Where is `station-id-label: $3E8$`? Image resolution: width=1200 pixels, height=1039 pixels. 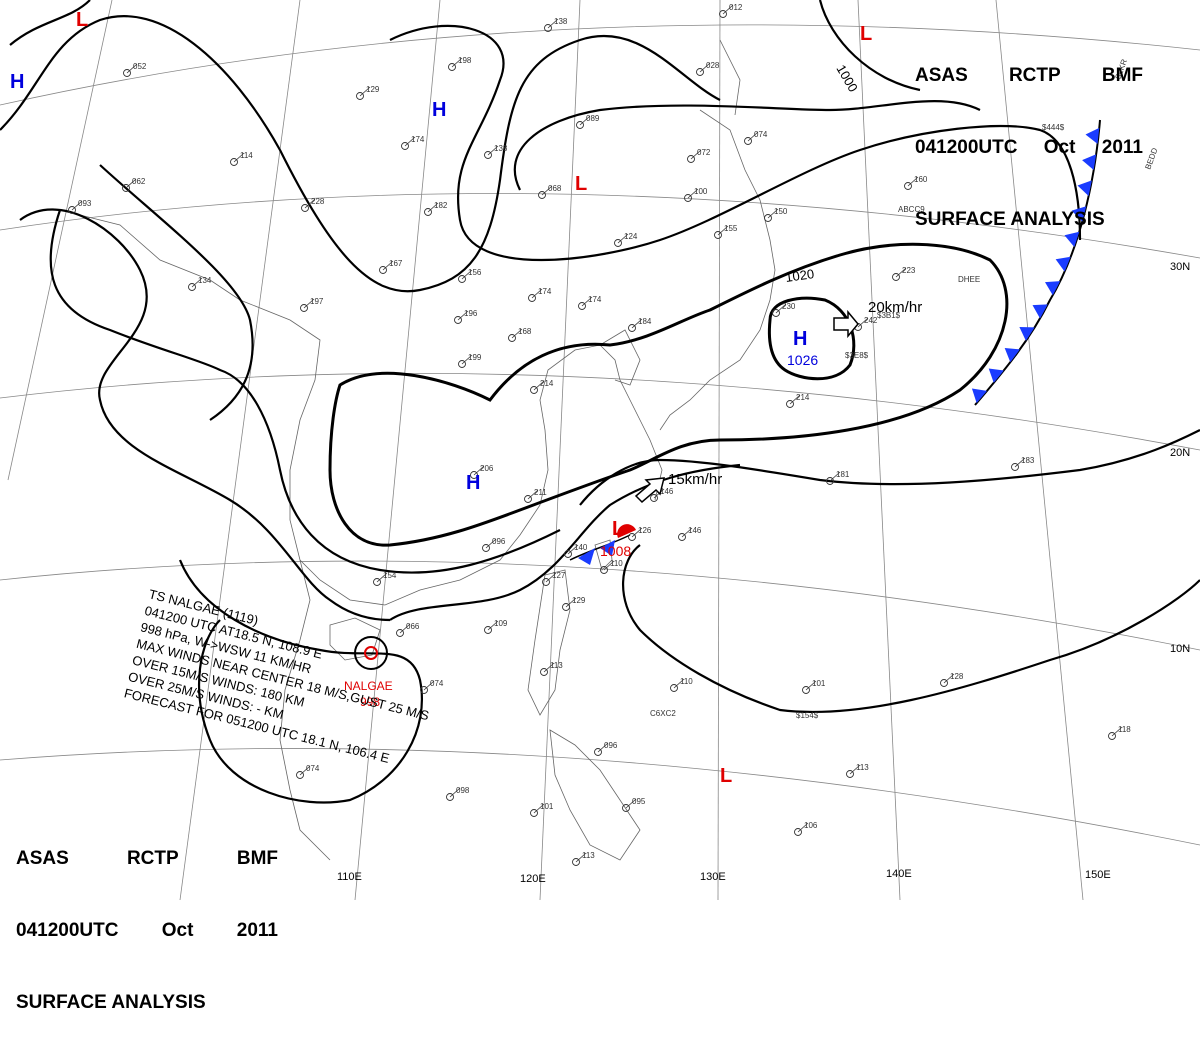 station-id-label: $3E8$ is located at coordinates (857, 355).